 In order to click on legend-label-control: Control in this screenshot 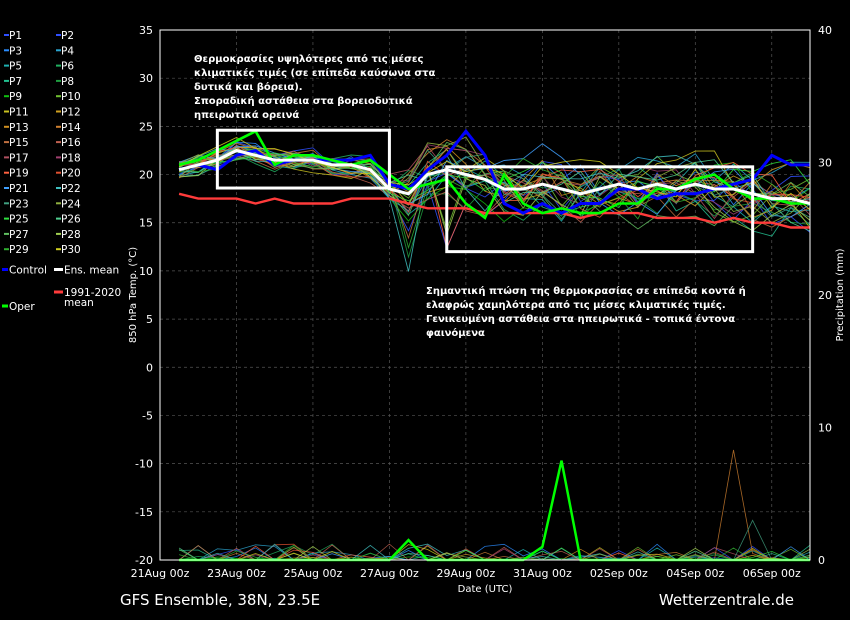, I will do `click(28, 271)`.